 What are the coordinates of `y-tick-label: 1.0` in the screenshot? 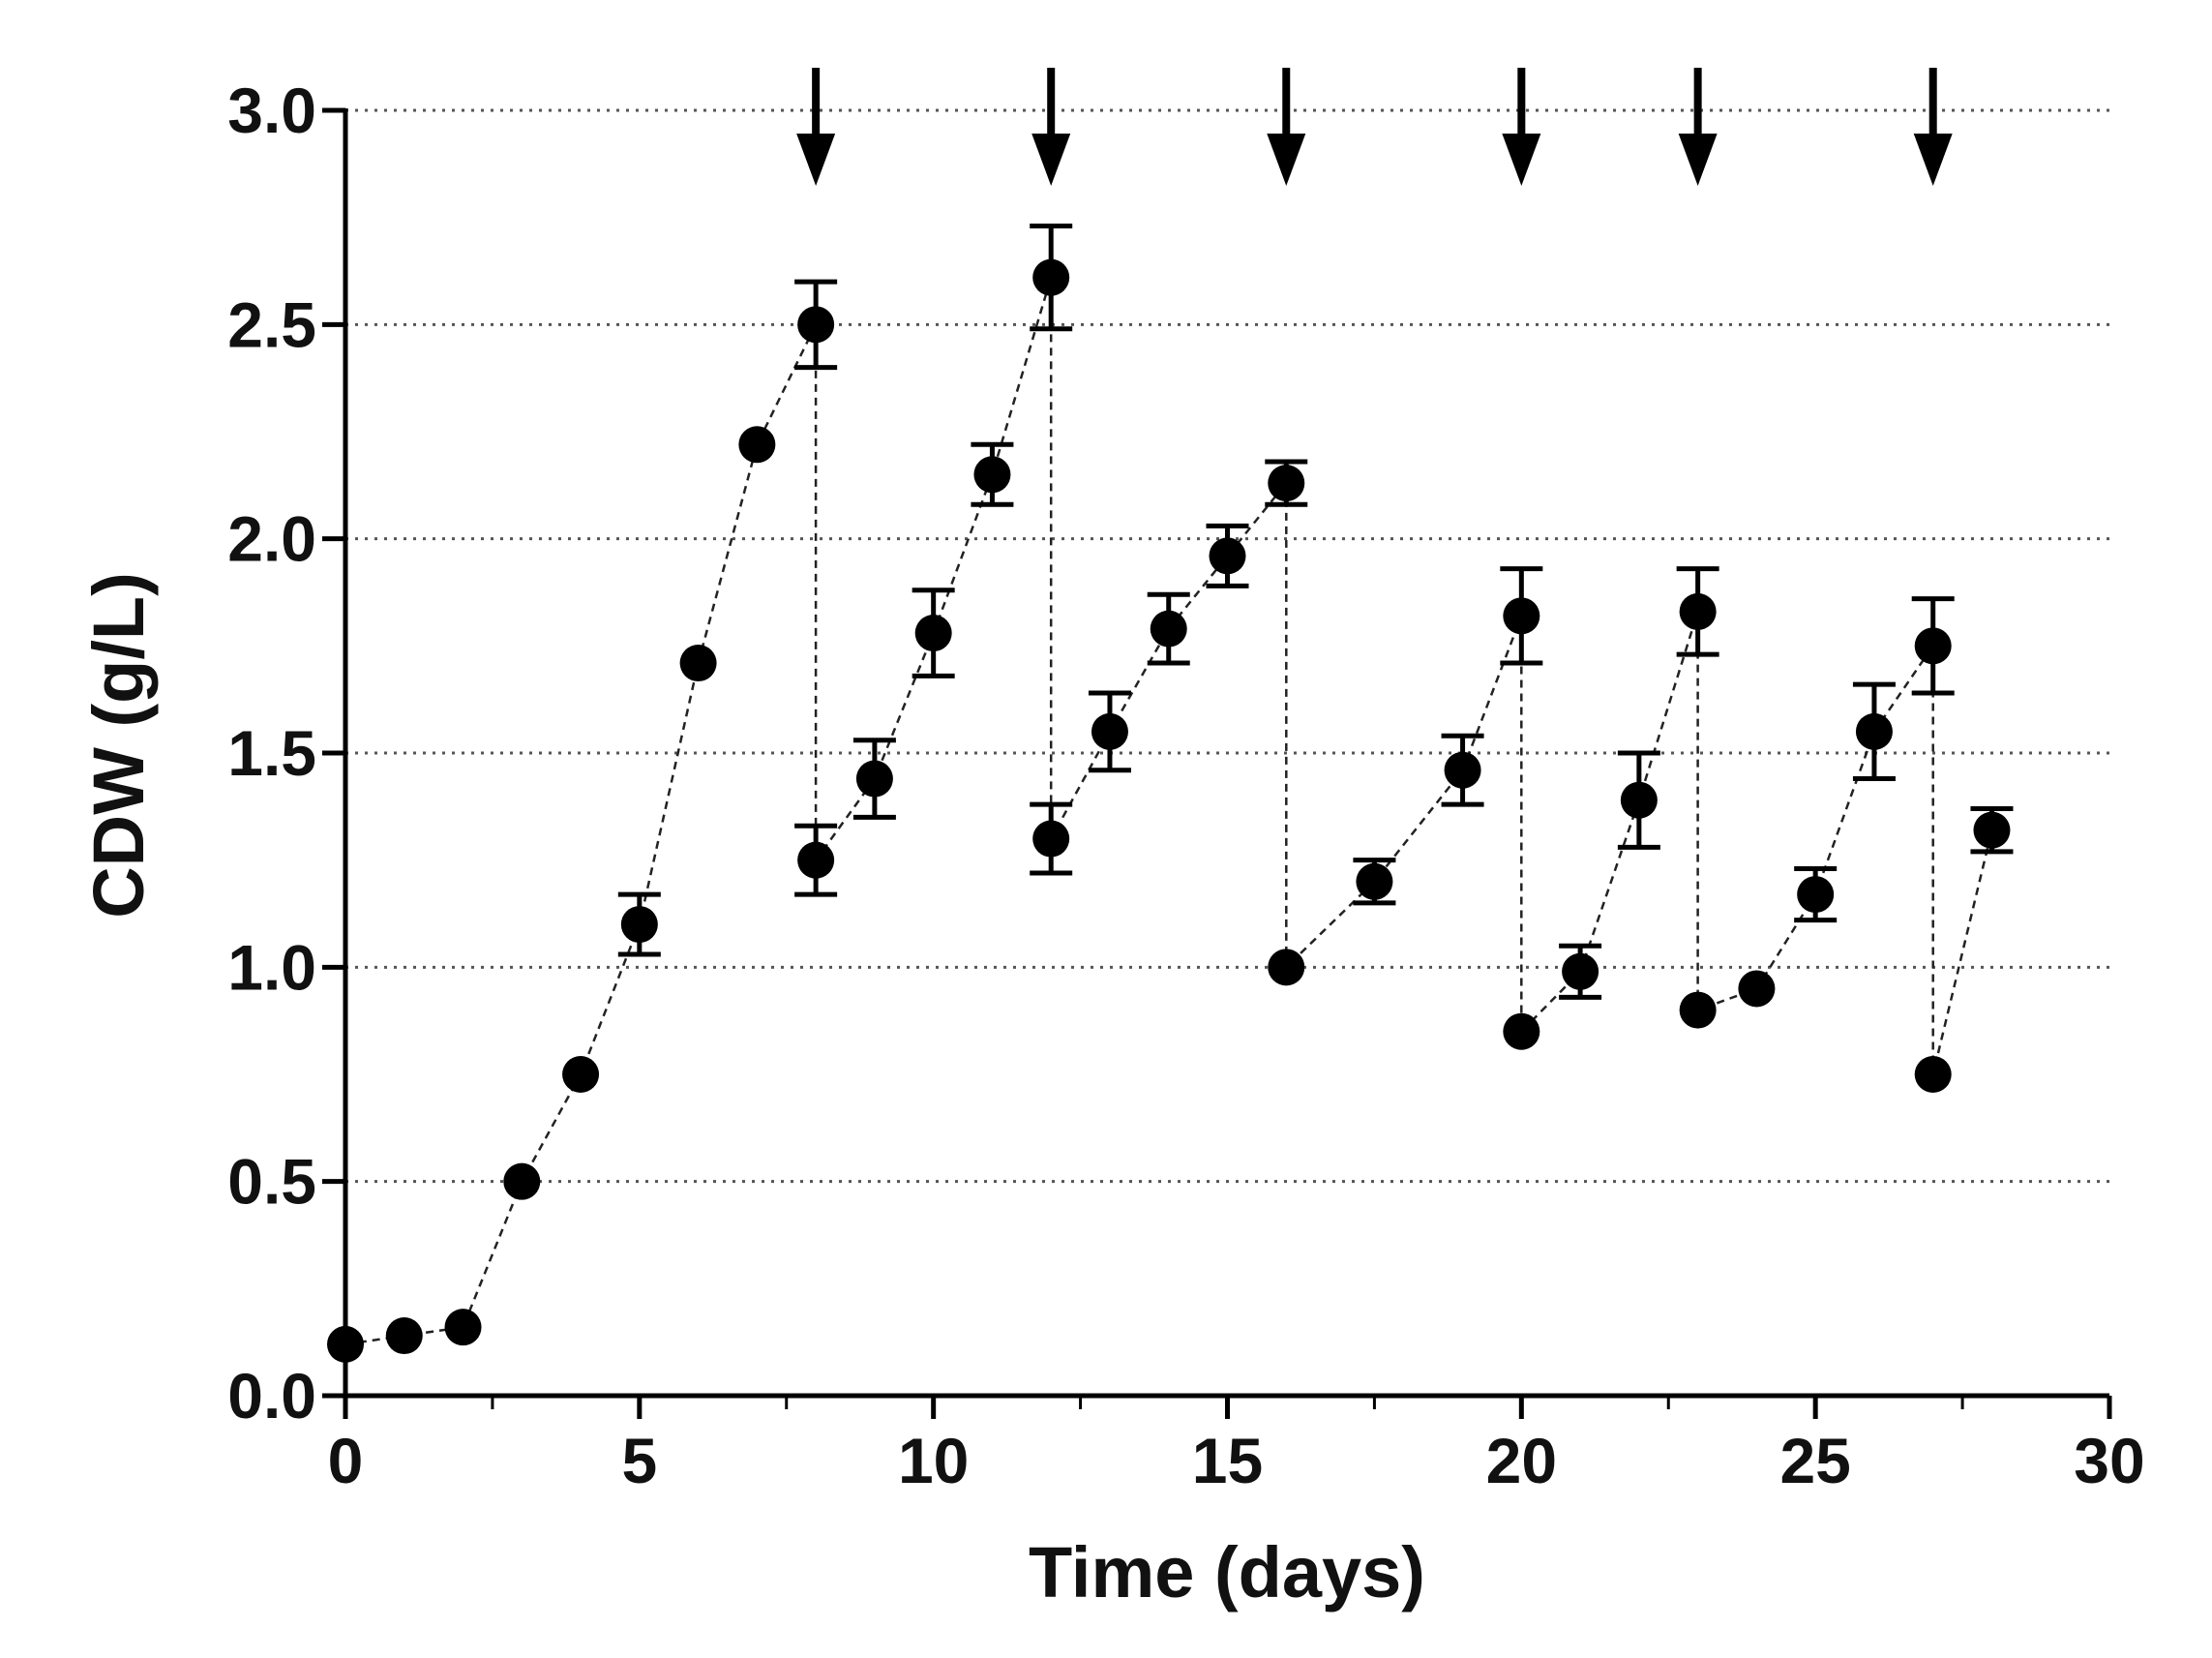 It's located at (272, 967).